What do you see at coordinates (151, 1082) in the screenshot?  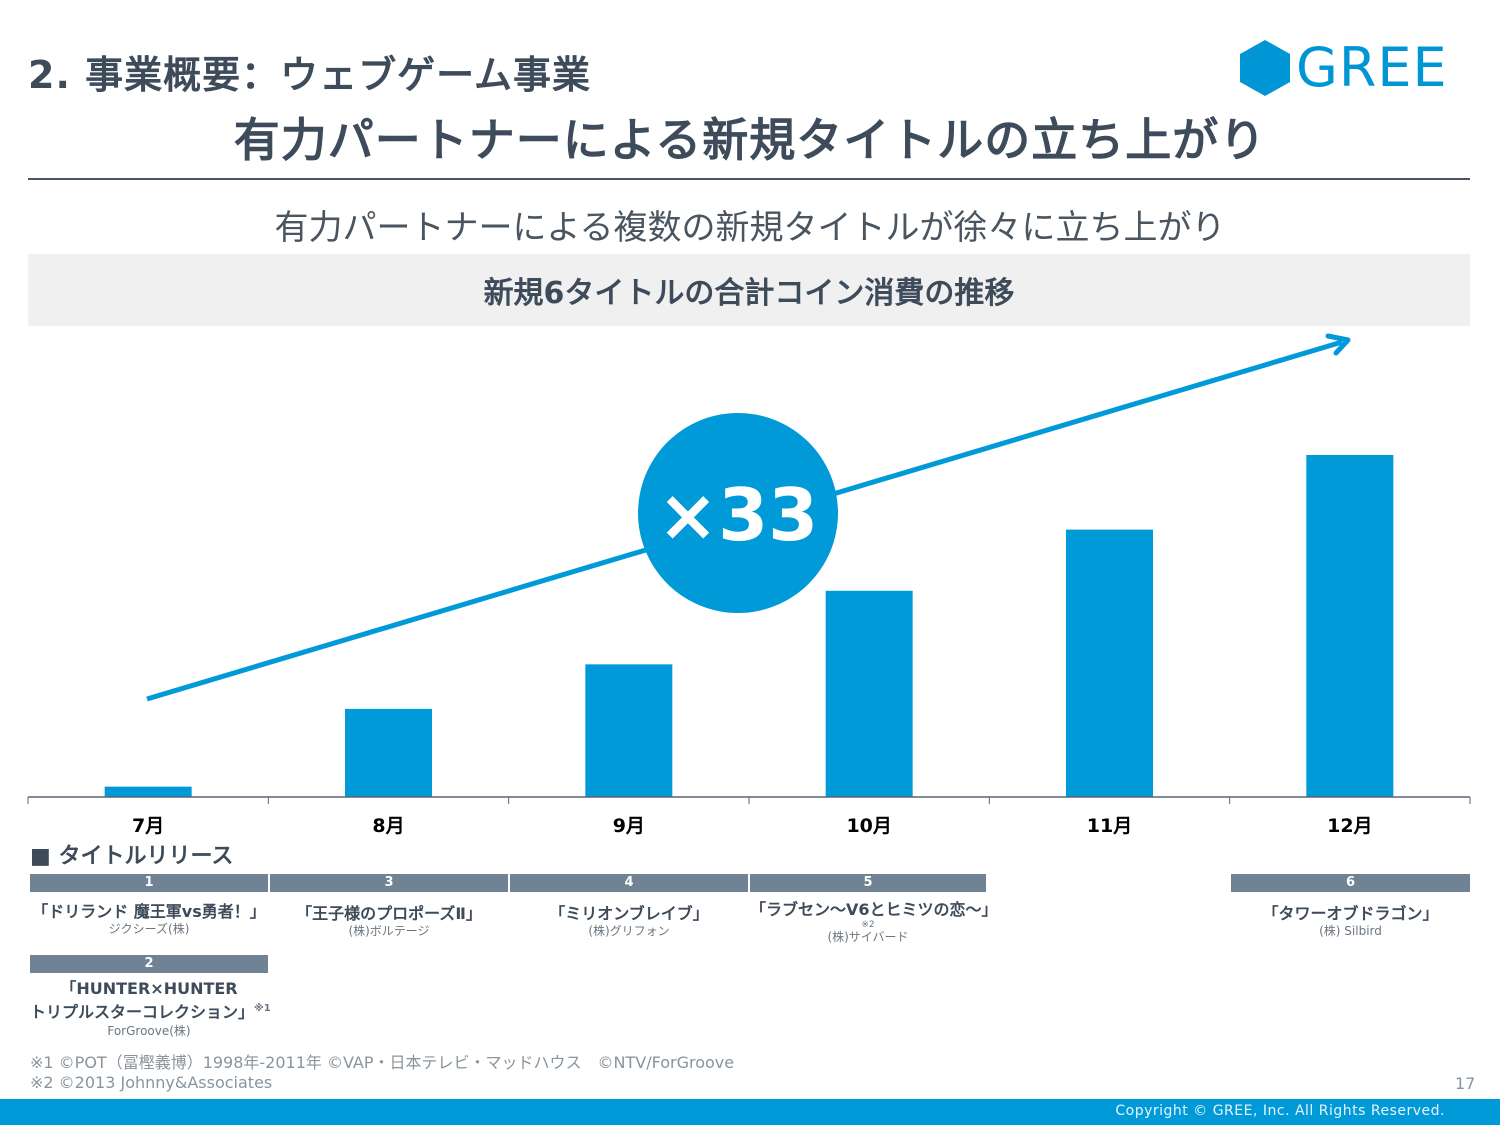 I see `footnote-2: ※2 ©2013 Johnny&Associates` at bounding box center [151, 1082].